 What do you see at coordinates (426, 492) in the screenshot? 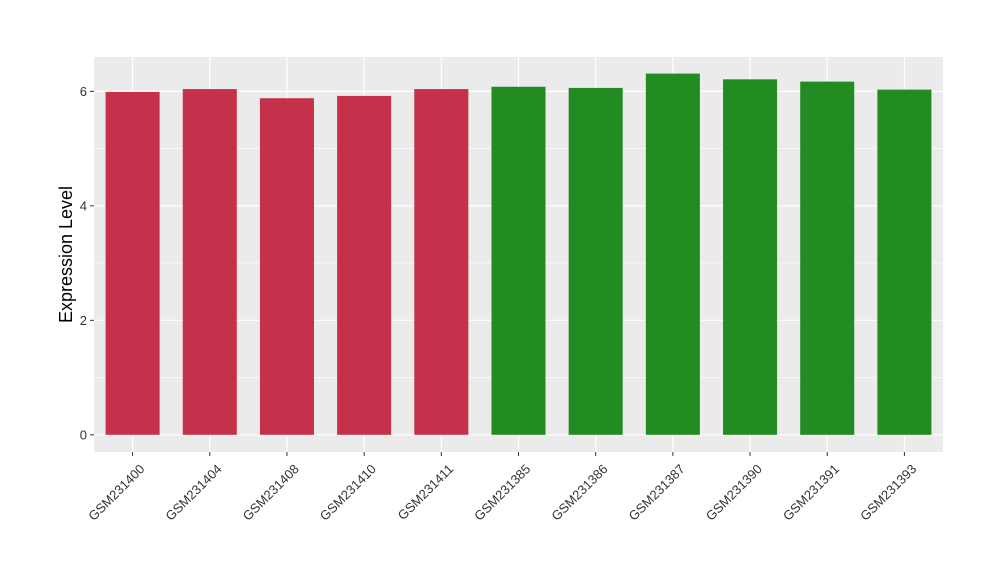
I see `x-tick-label: GSM231411` at bounding box center [426, 492].